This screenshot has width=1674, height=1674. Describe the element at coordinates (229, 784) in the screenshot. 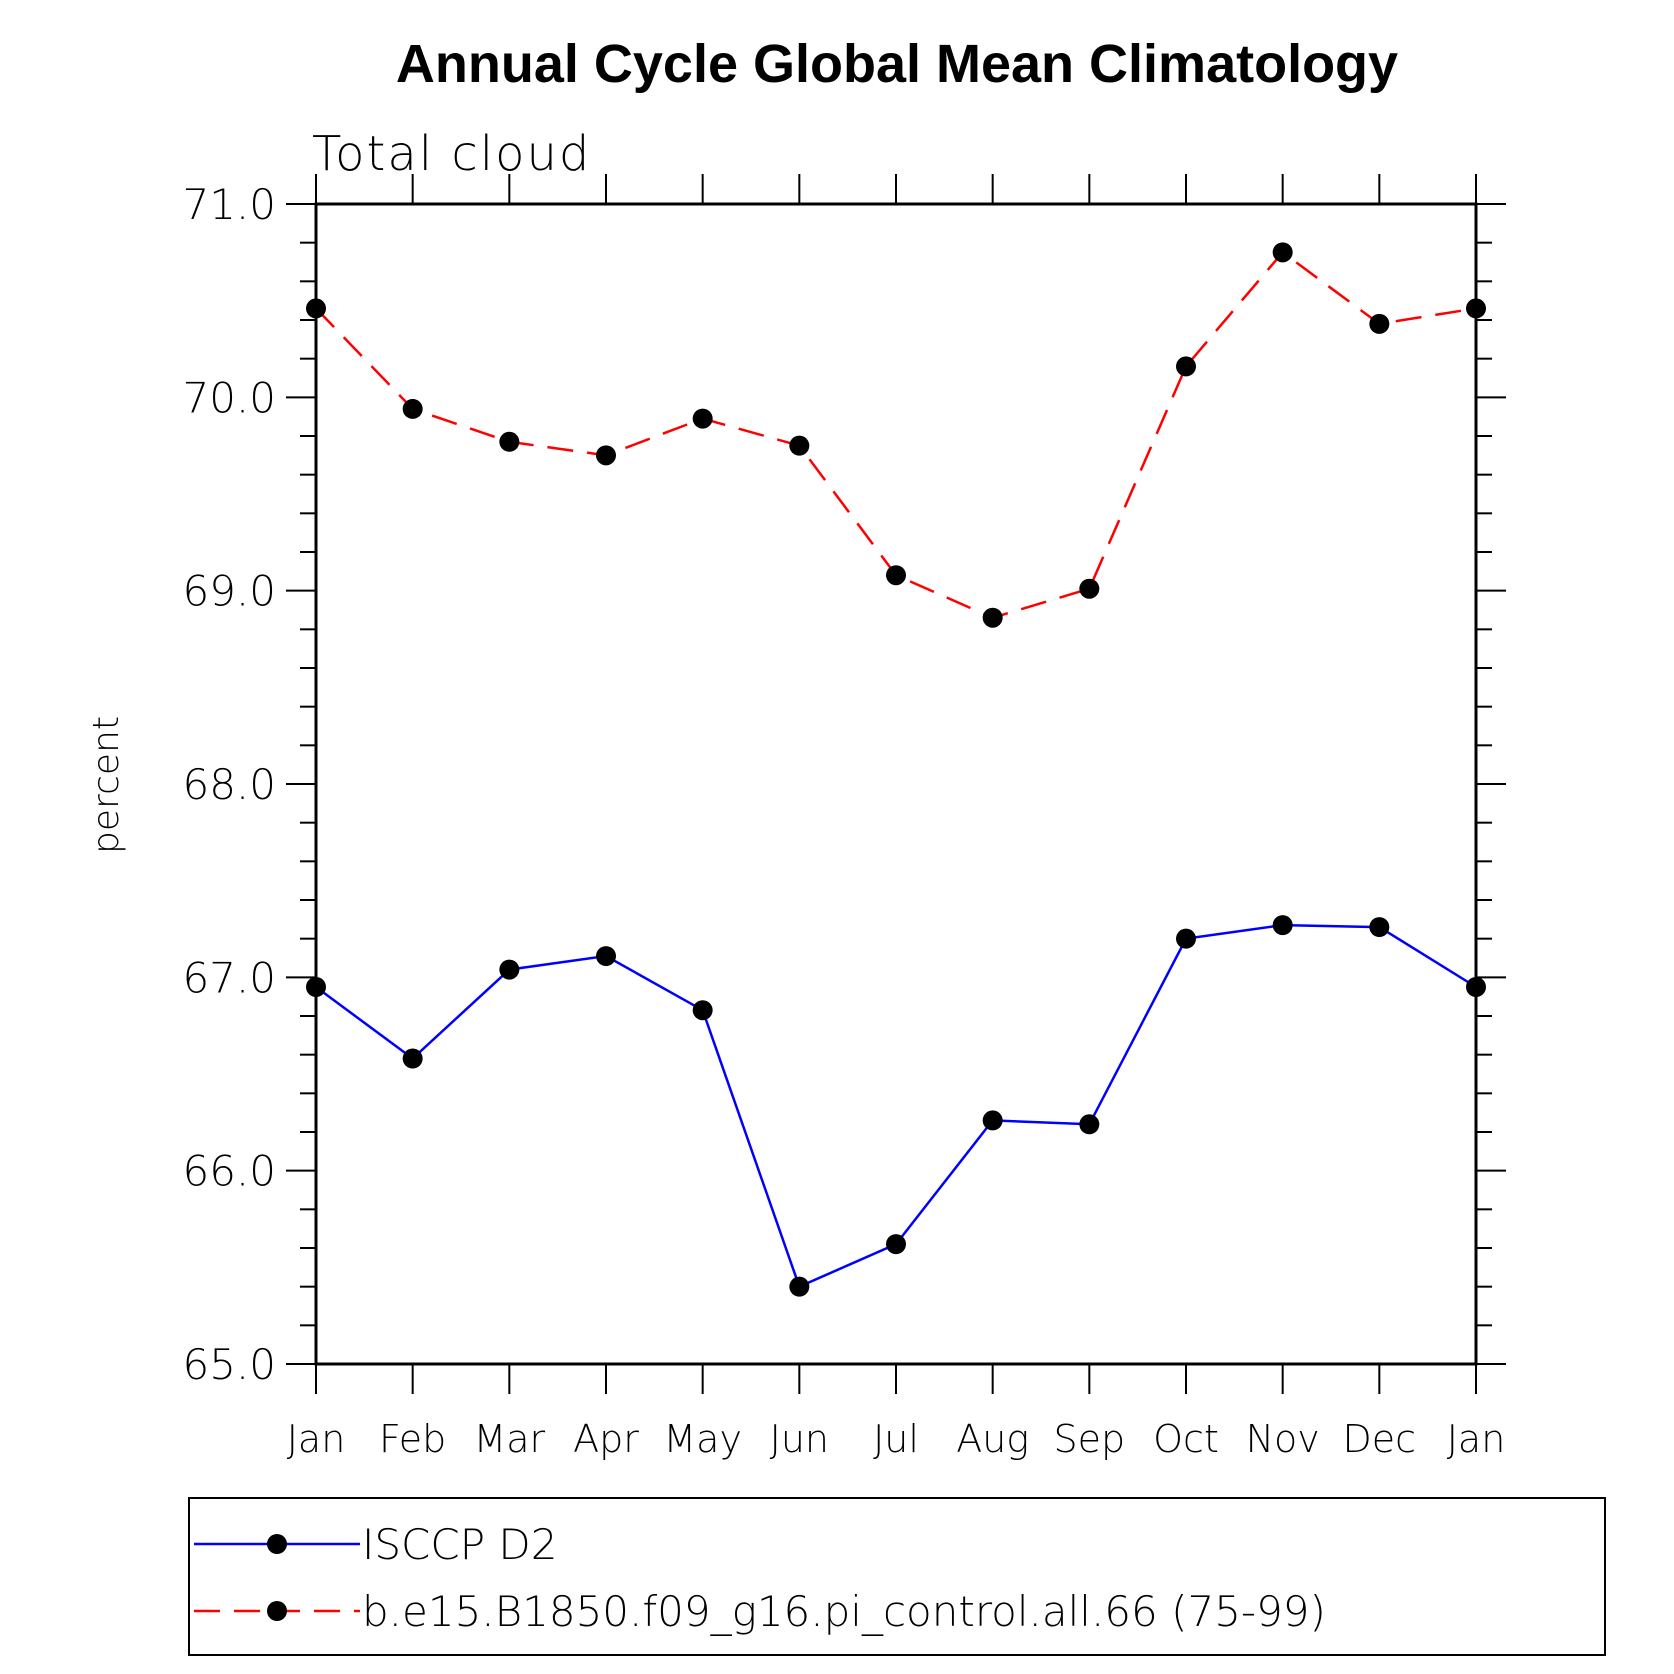

I see `y-tick-label: 68.0` at that location.